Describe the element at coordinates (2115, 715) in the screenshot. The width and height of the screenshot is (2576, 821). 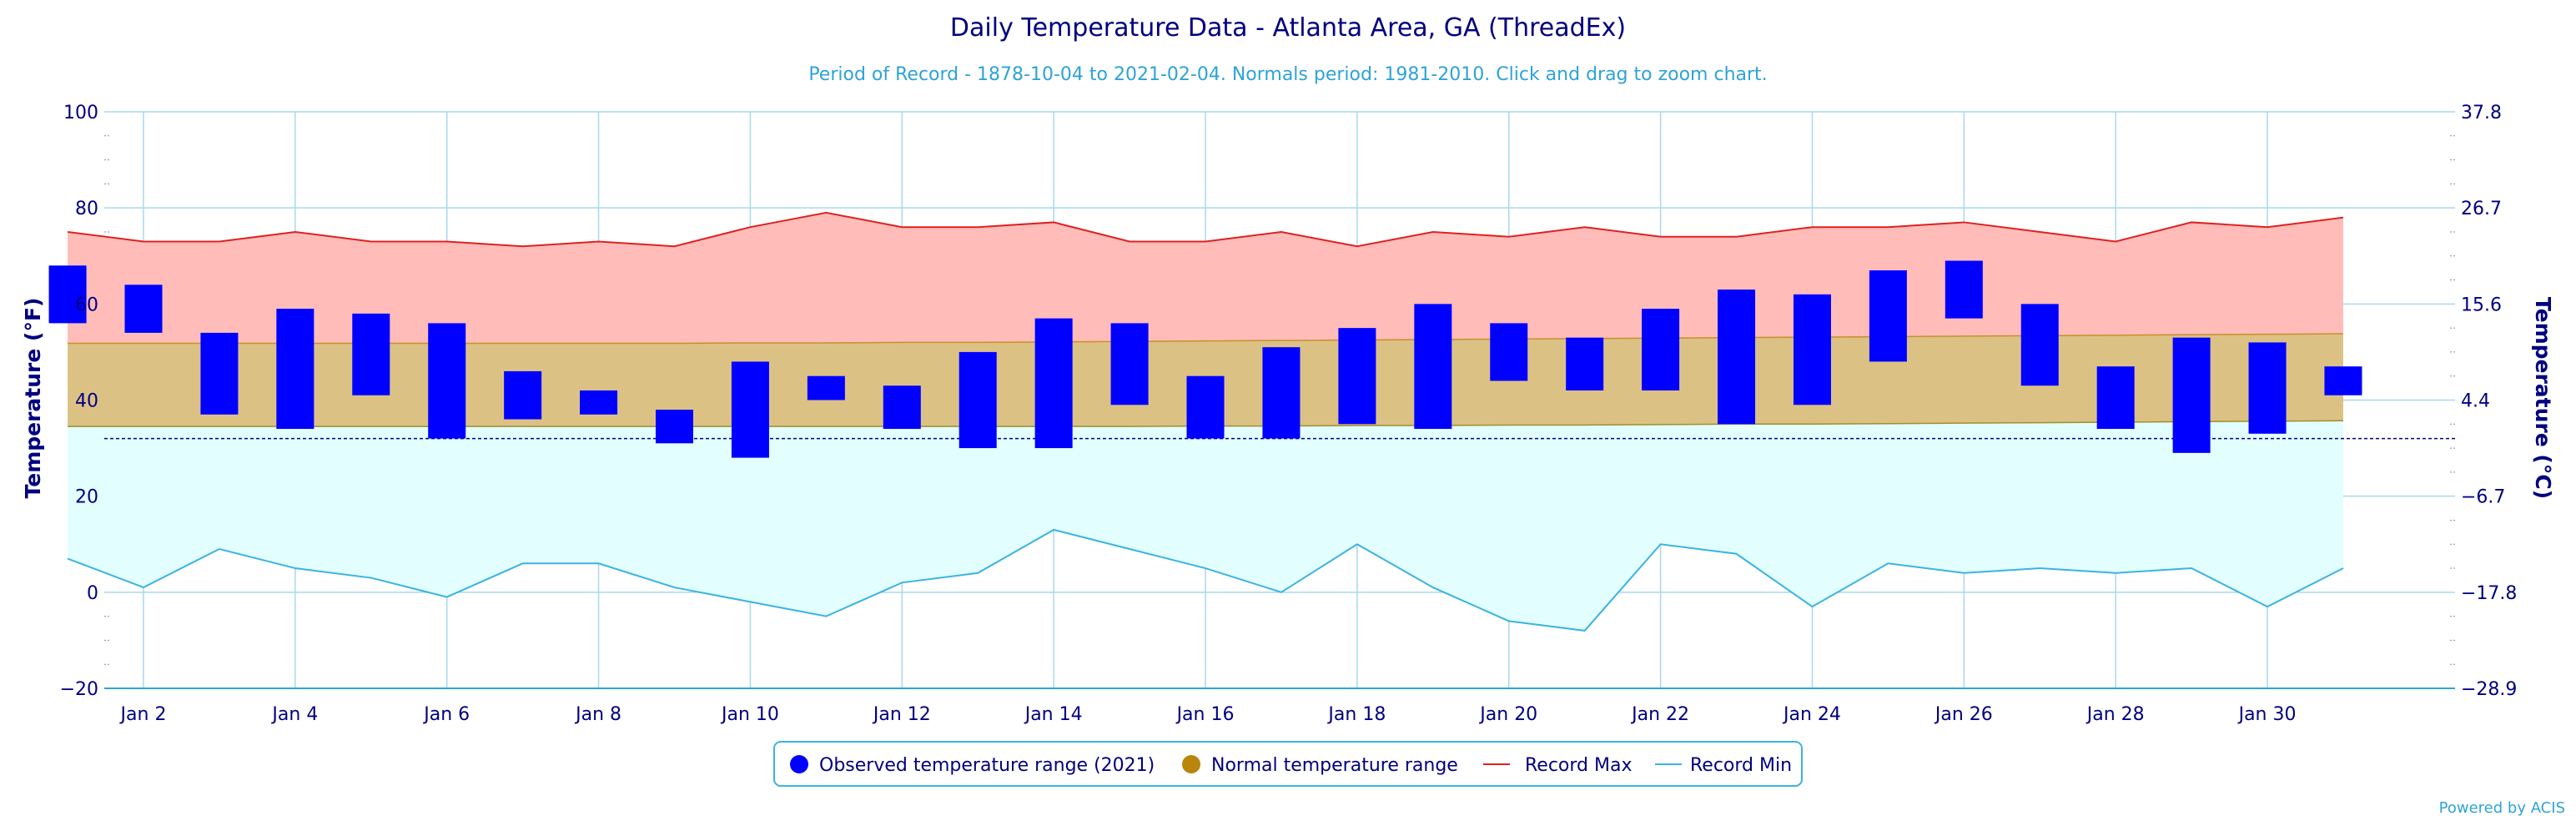
I see `x-tick-label: Jan 28` at that location.